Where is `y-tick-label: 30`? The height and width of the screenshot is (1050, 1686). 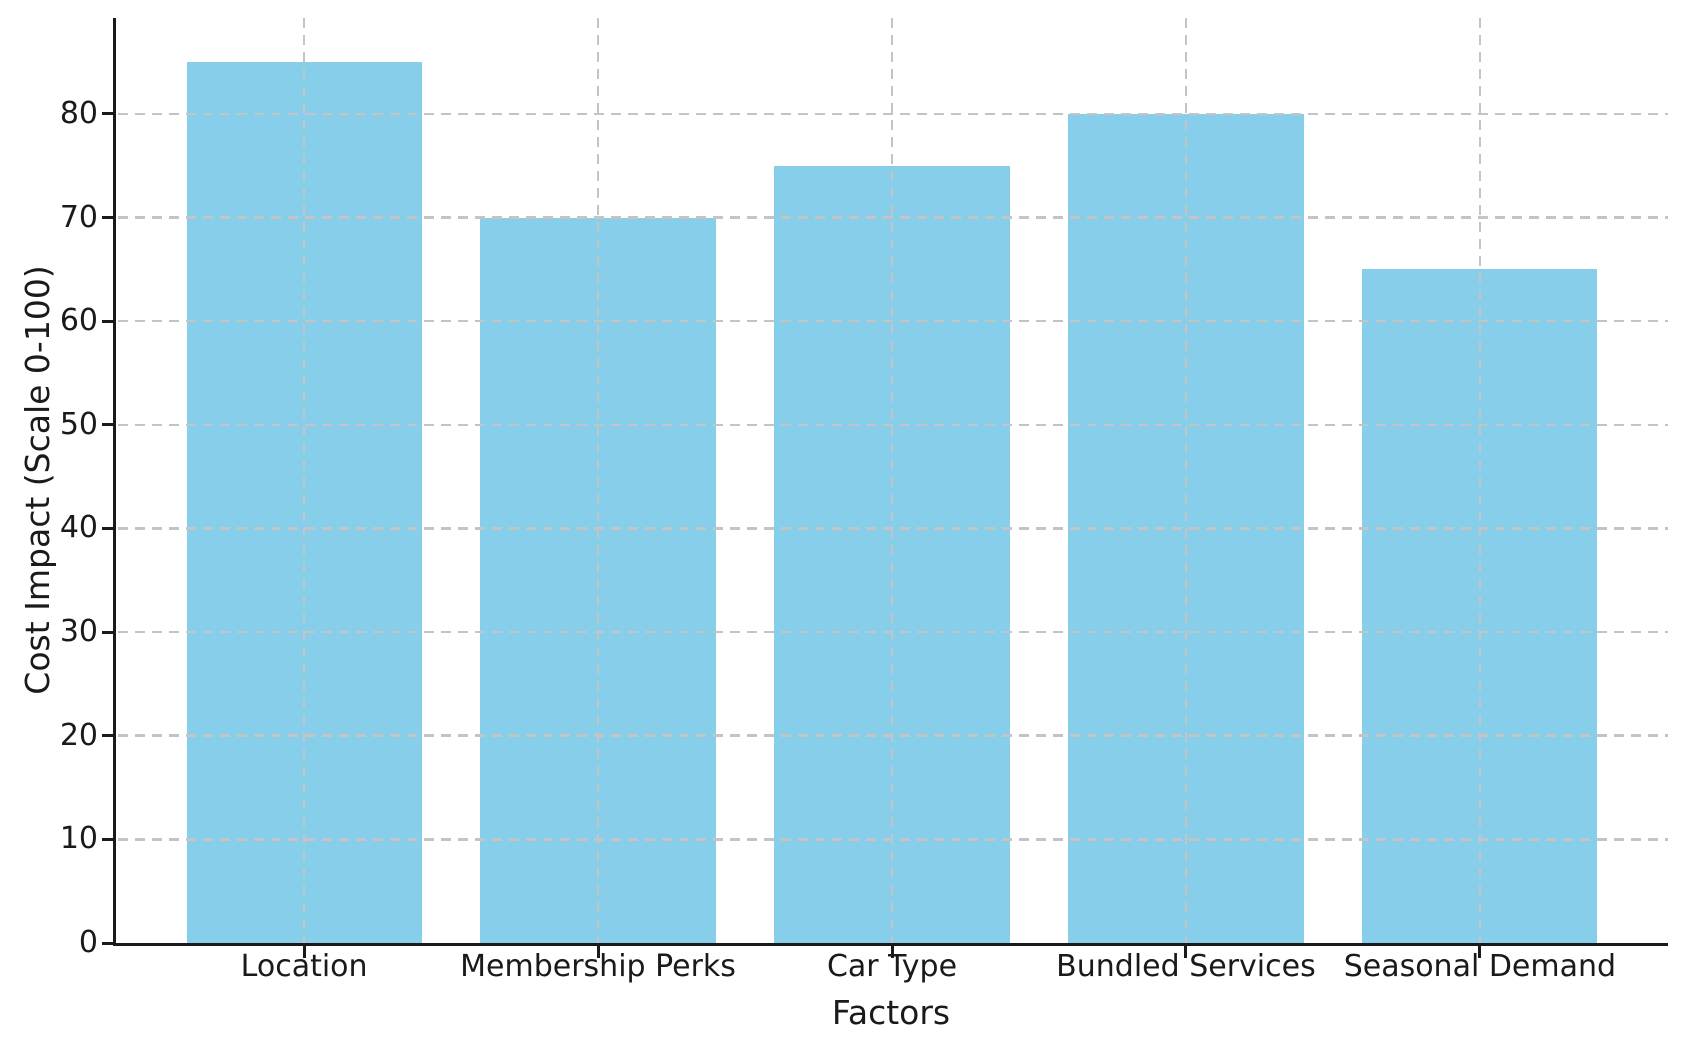 y-tick-label: 30 is located at coordinates (78, 632).